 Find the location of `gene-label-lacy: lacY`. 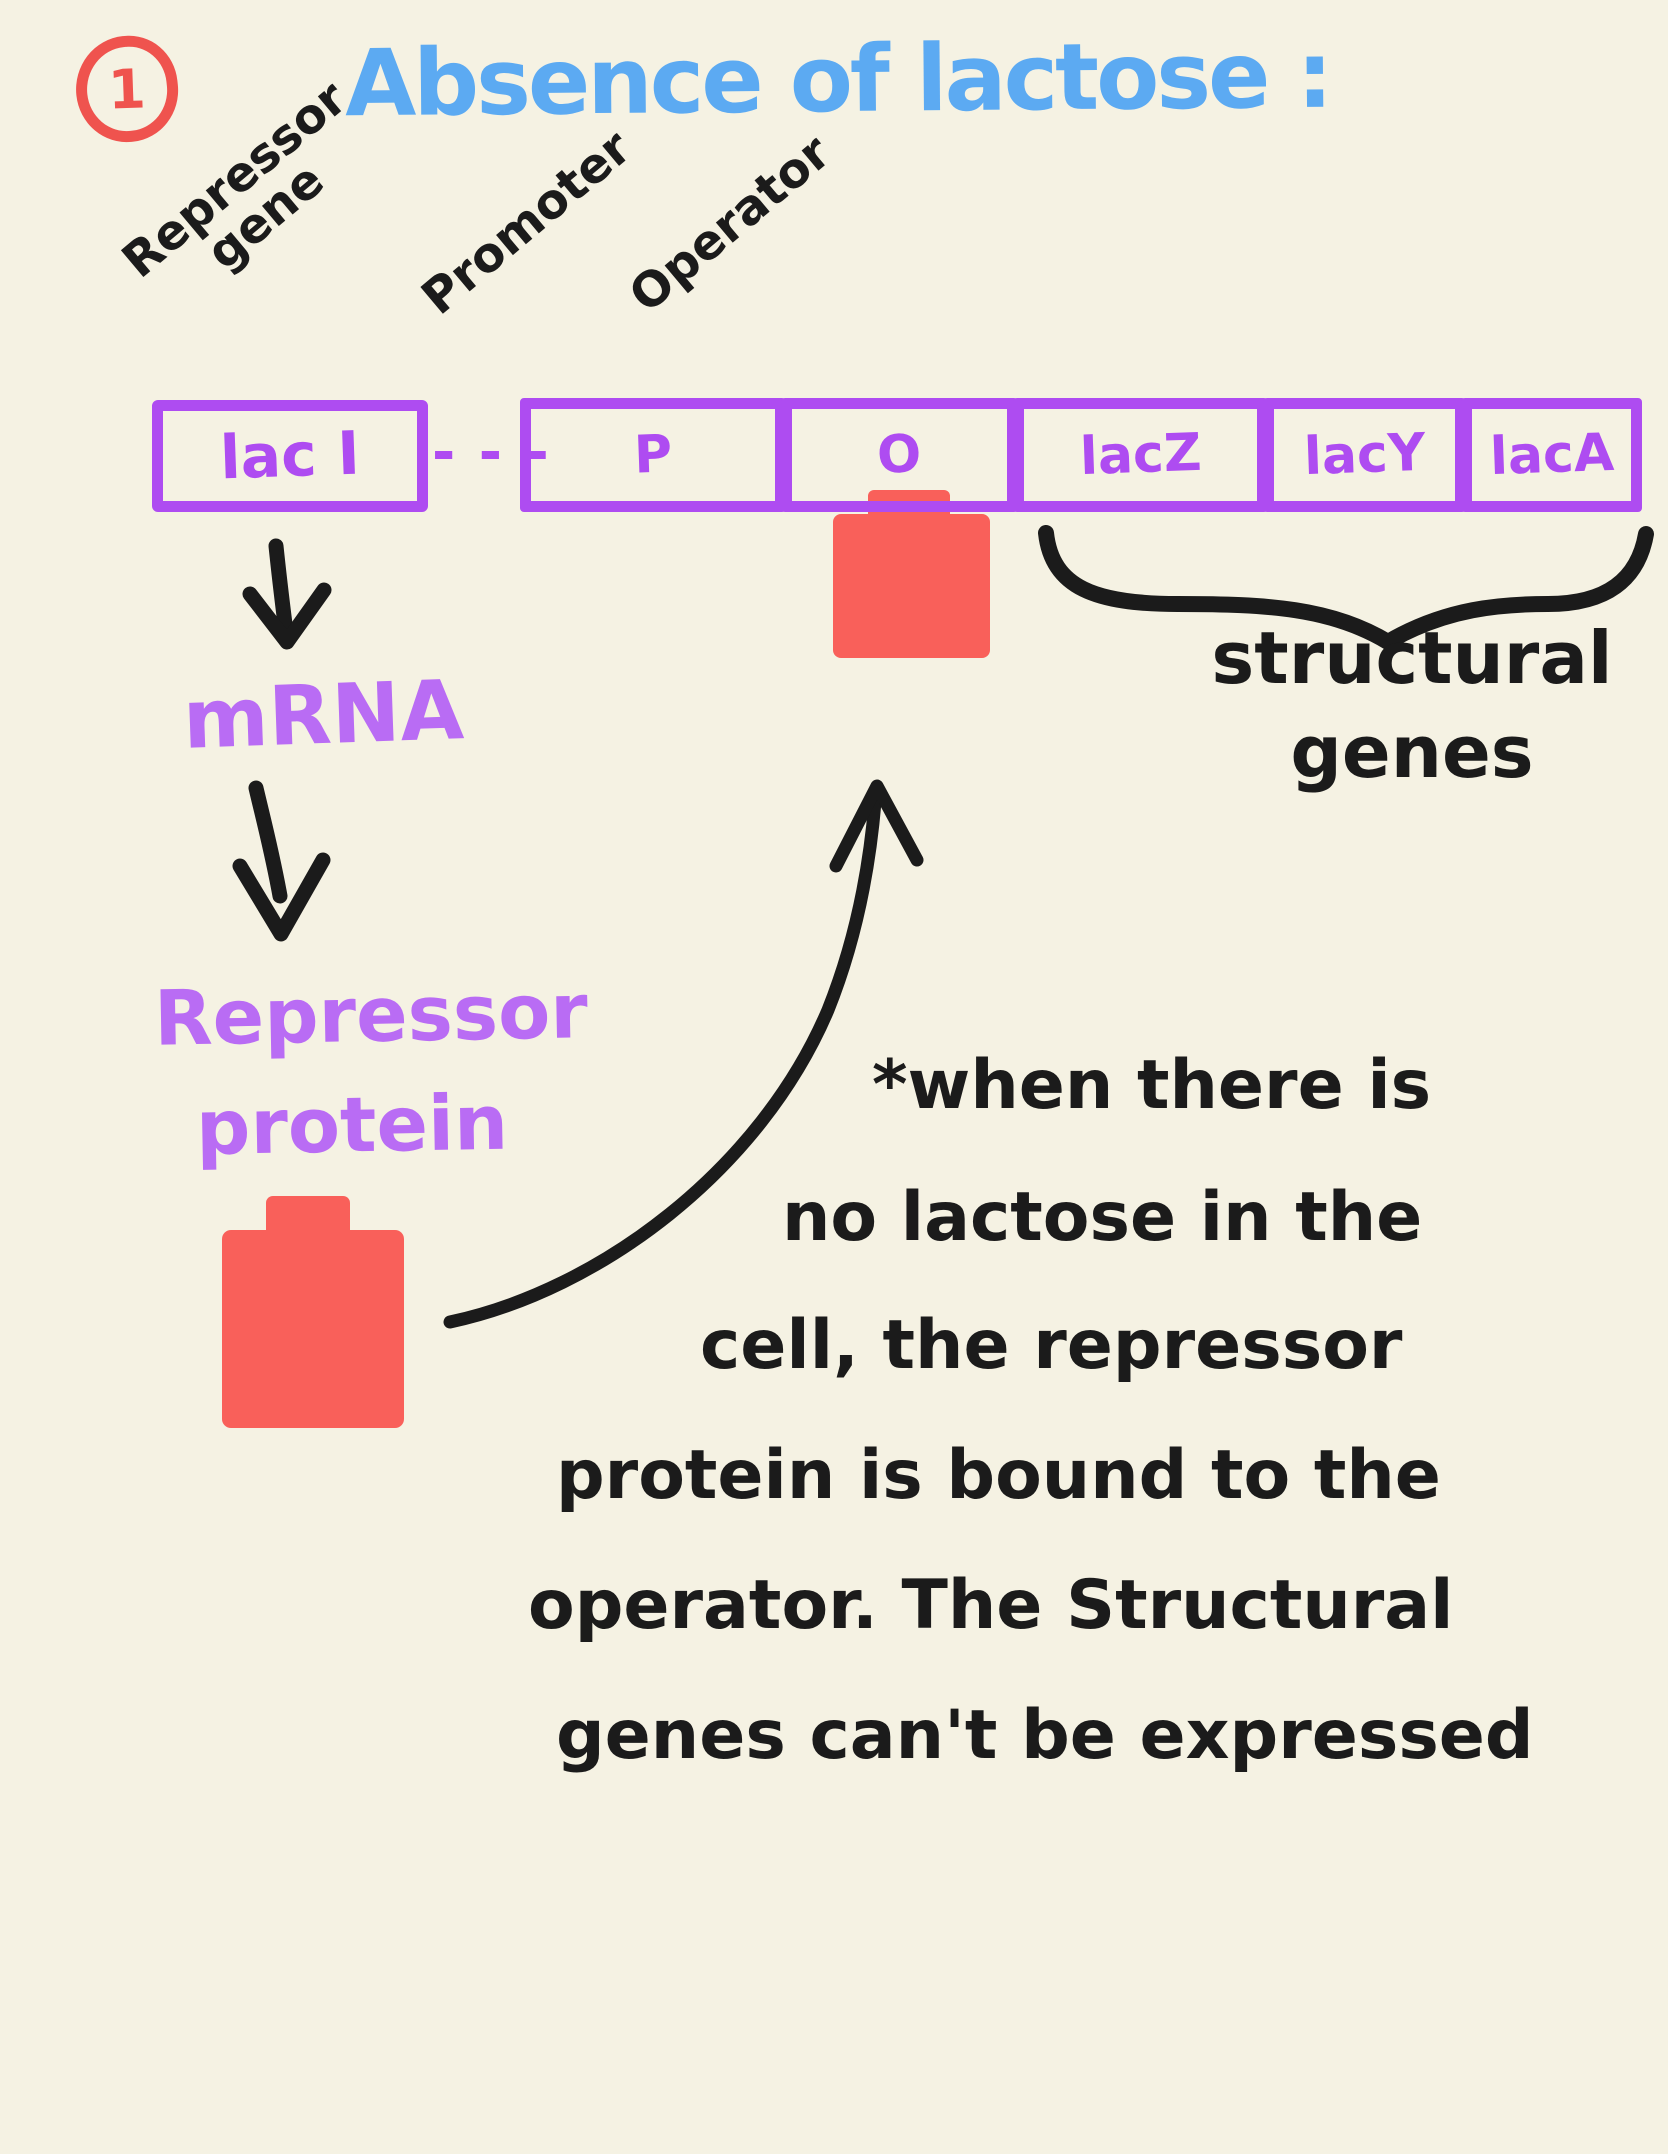

gene-label-lacy: lacY is located at coordinates (1364, 455).